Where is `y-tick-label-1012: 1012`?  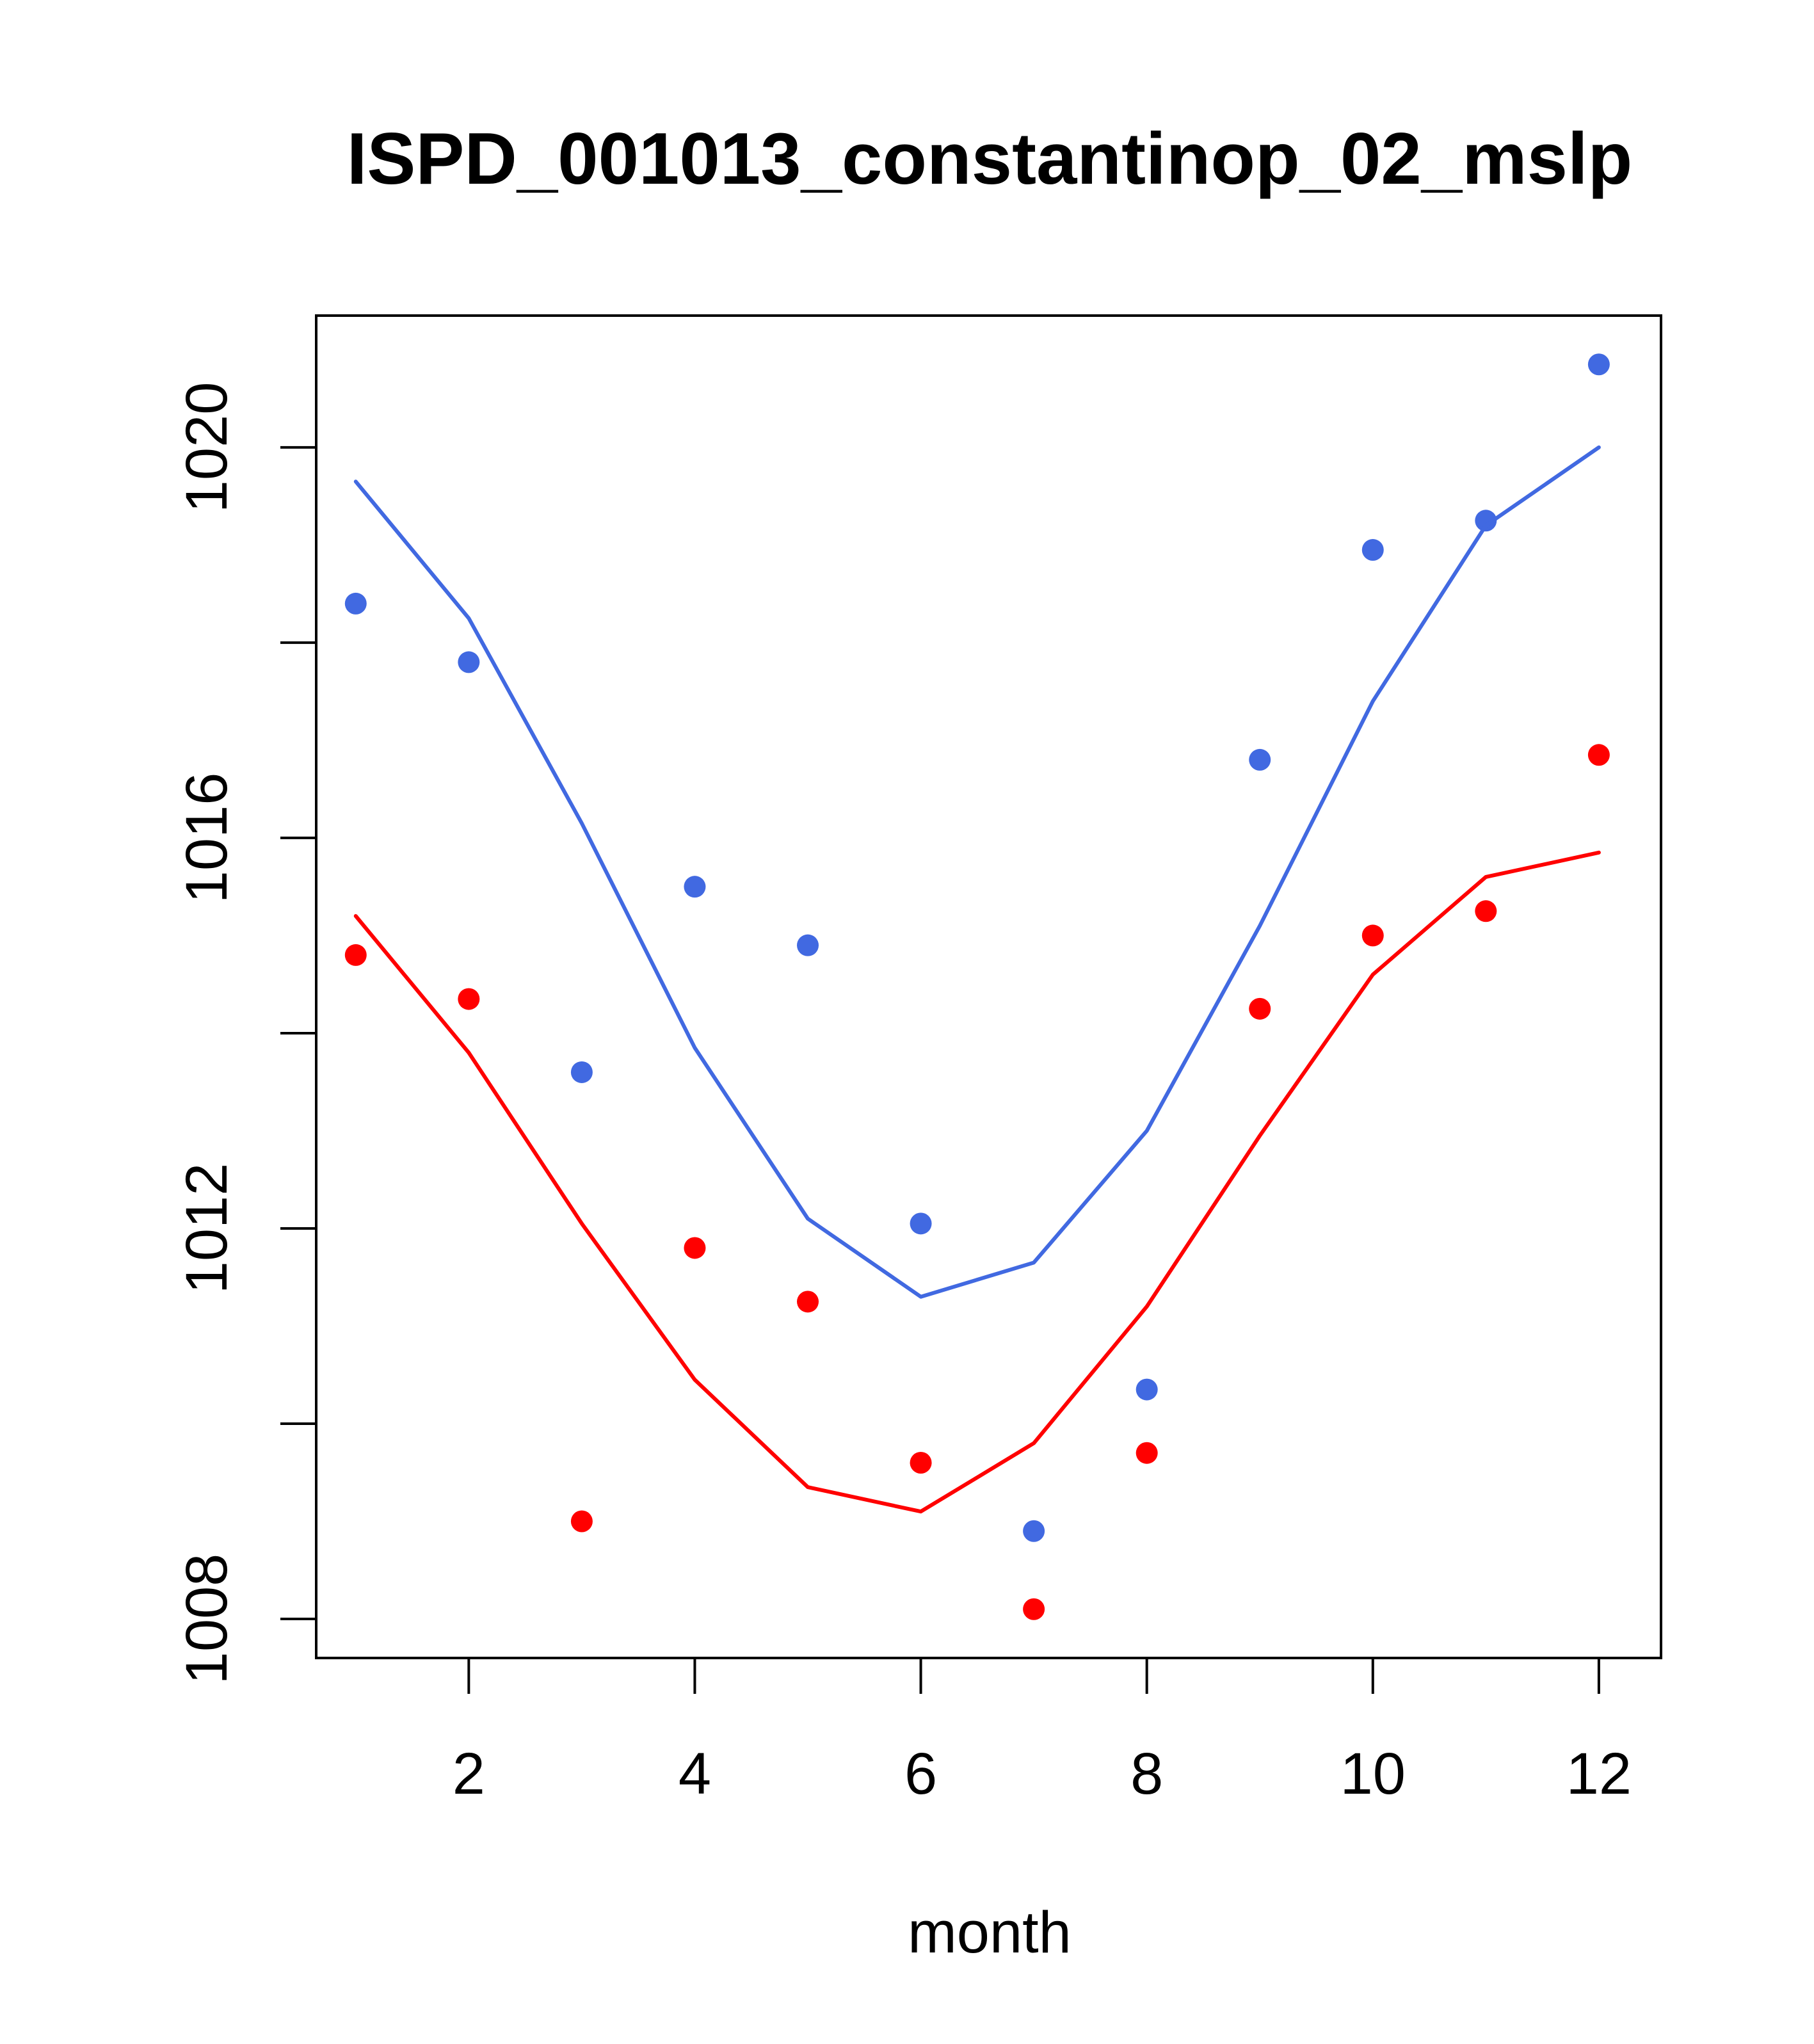
y-tick-label-1012: 1012 is located at coordinates (206, 1228).